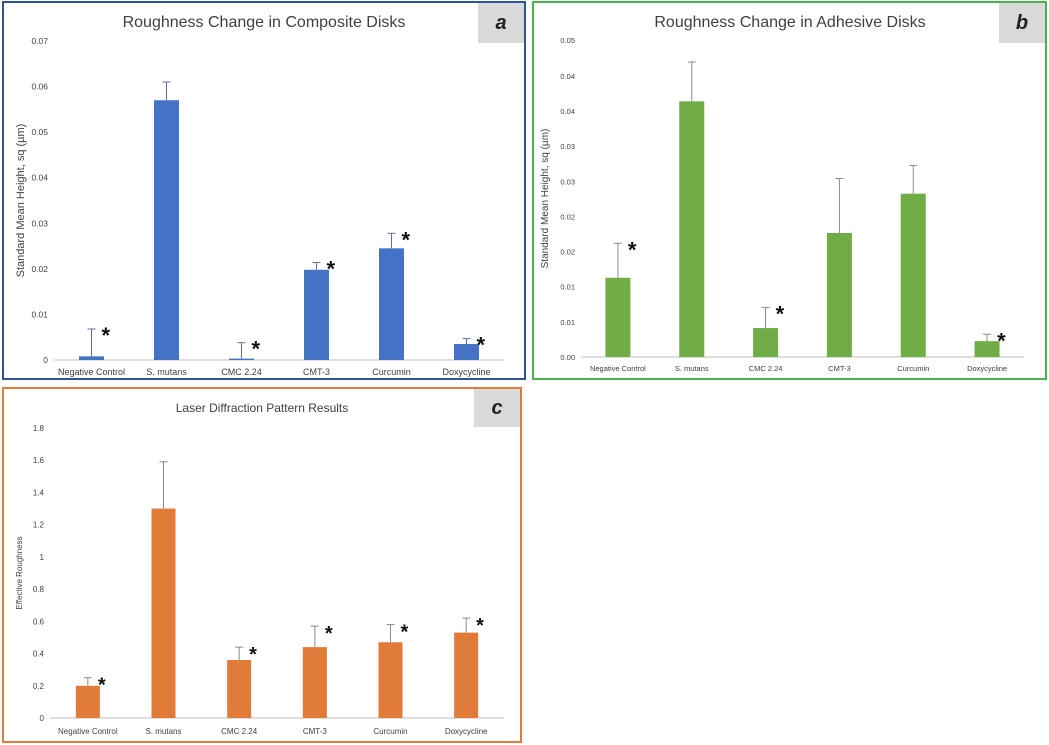 This screenshot has width=1049, height=745. Describe the element at coordinates (1022, 23) in the screenshot. I see `panel-letter-b: b` at that location.